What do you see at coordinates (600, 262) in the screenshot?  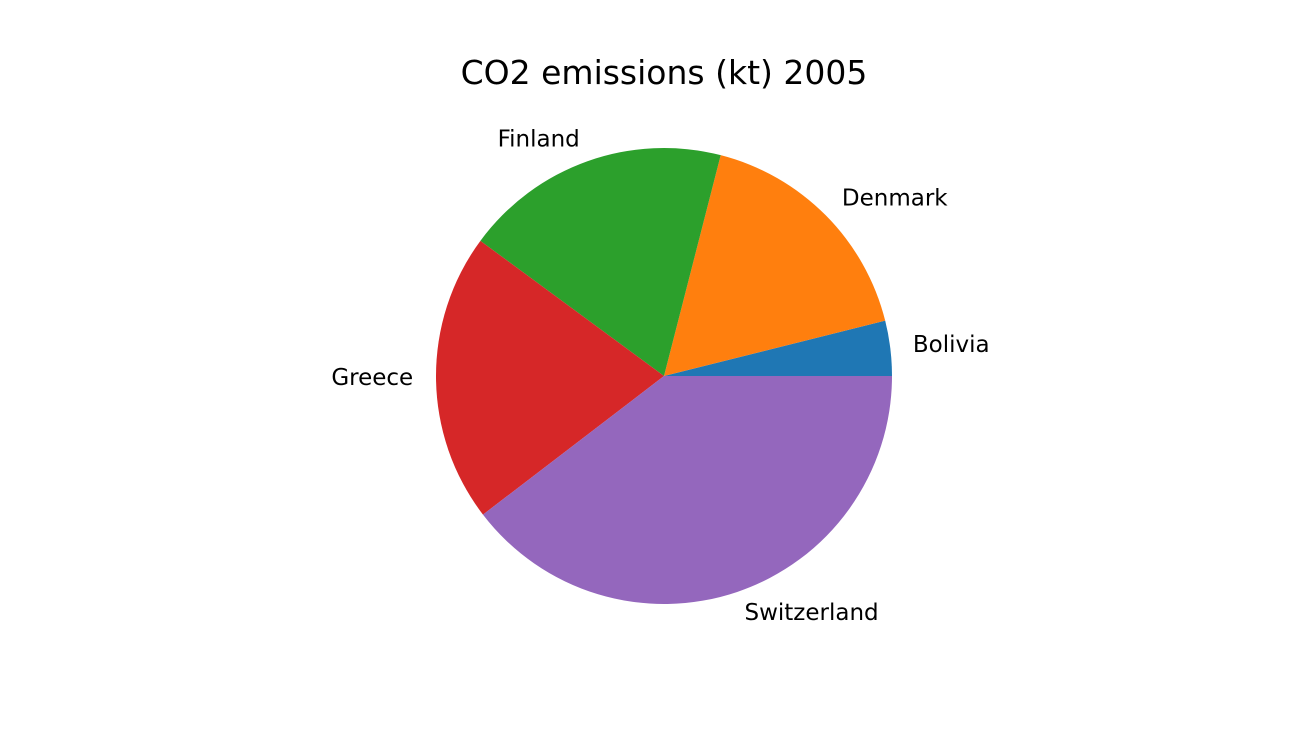 I see `pie-slice-finland` at bounding box center [600, 262].